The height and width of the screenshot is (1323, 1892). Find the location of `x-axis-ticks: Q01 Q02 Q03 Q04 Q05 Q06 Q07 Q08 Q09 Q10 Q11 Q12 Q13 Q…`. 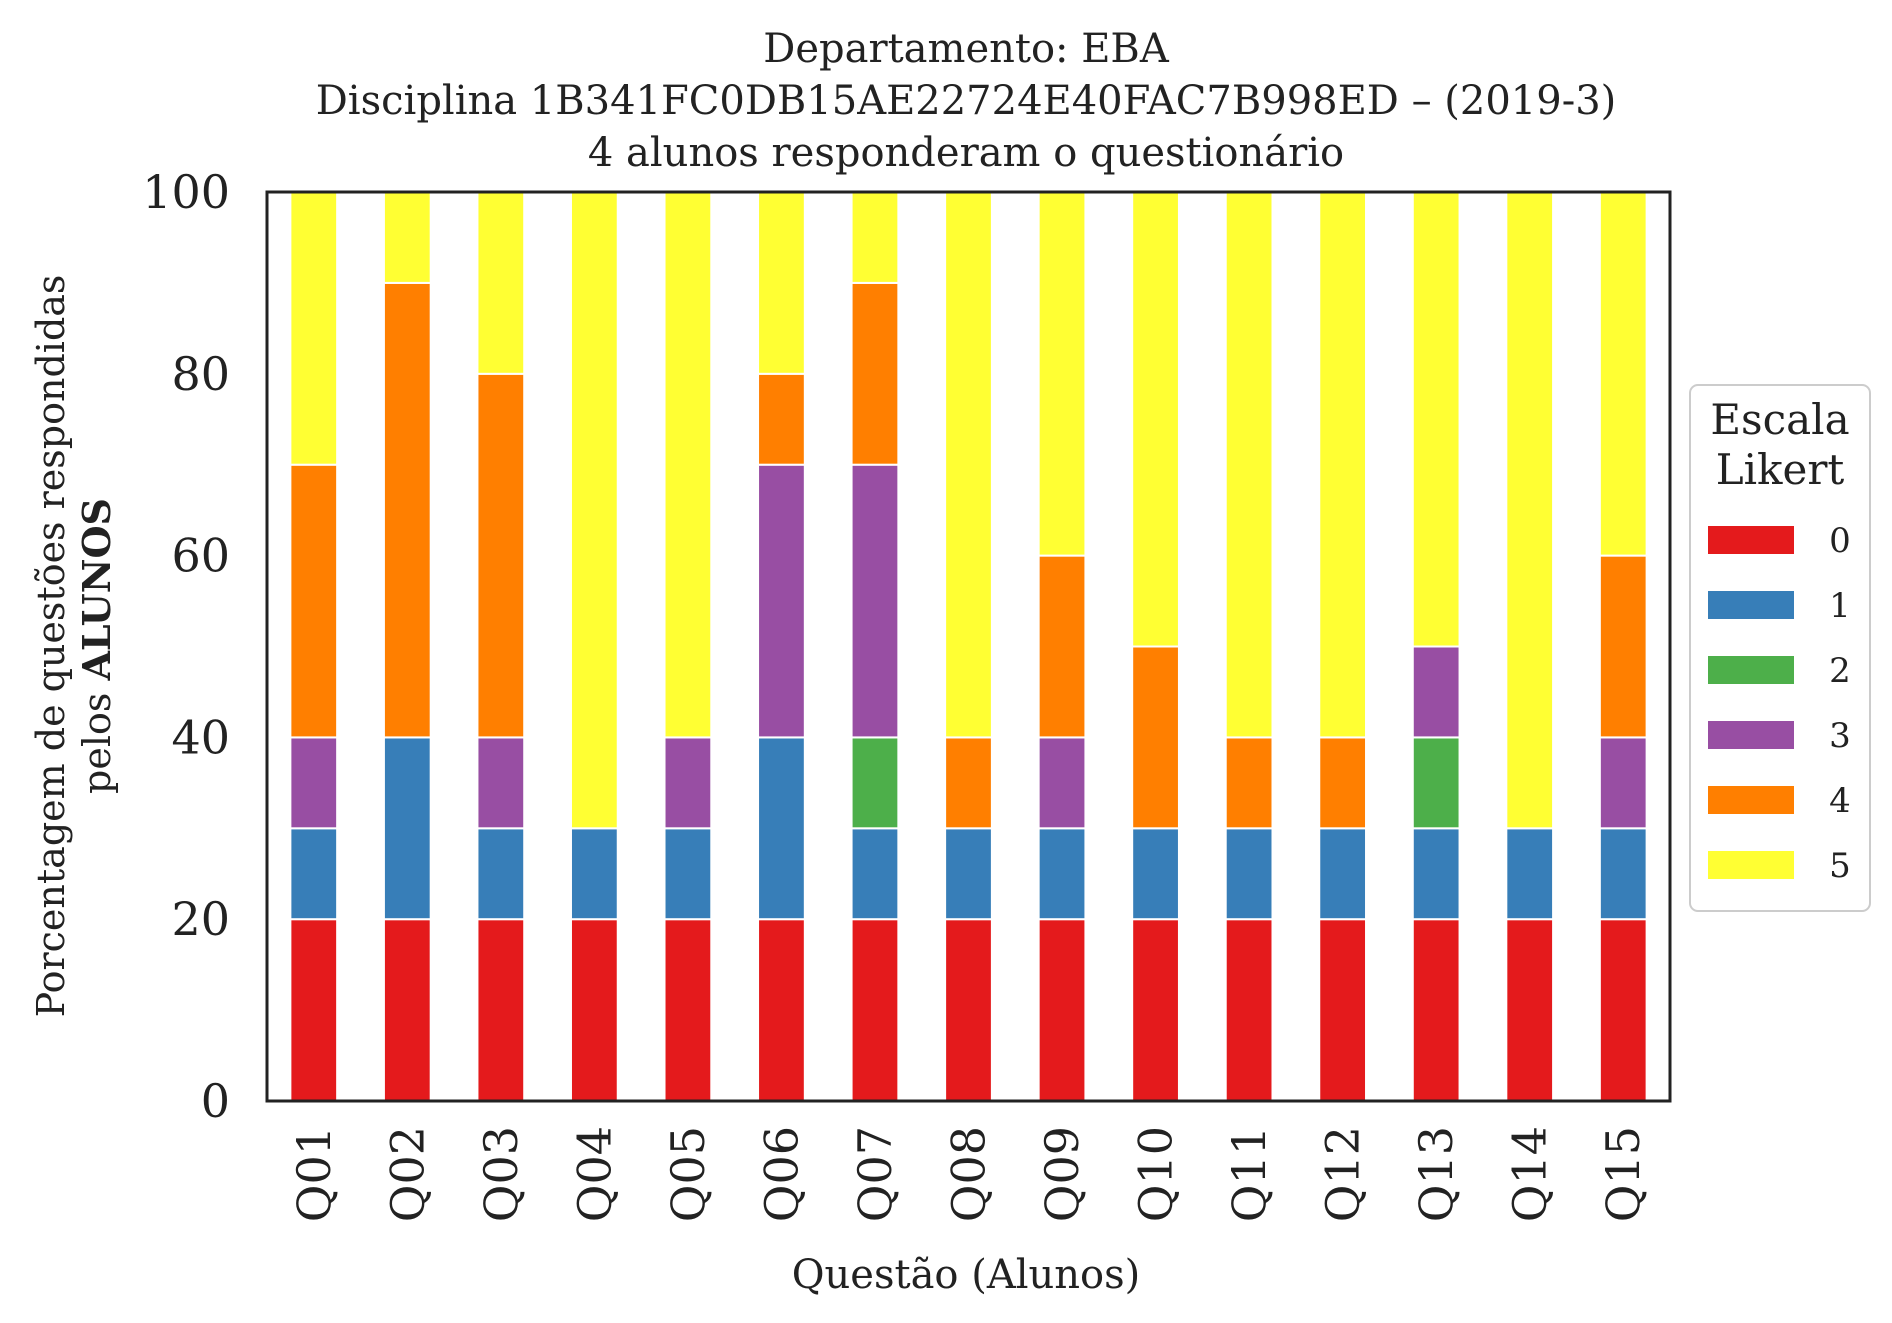

x-axis-ticks: Q01 Q02 Q03 Q04 Q05 Q06 Q07 Q08 Q09 Q10 Q11 Q12 Q13 Q… is located at coordinates (968, 1174).